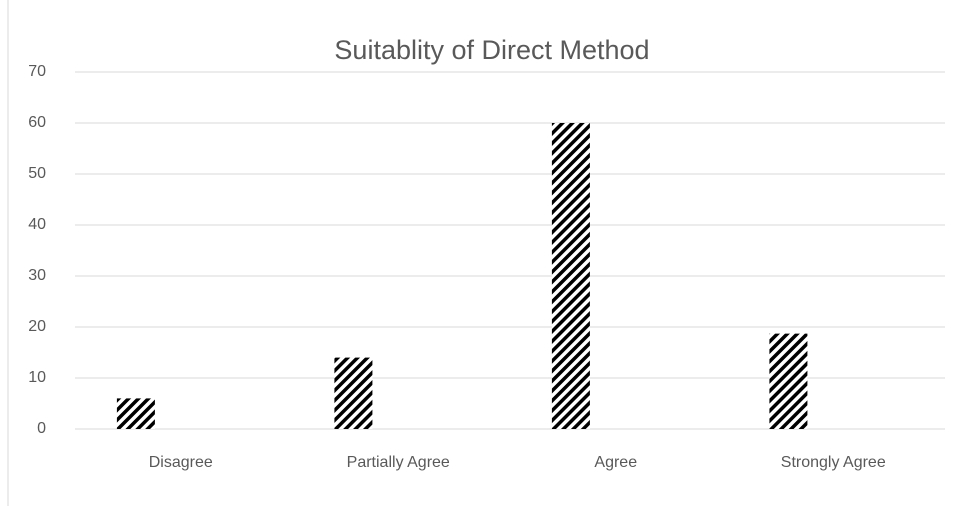  What do you see at coordinates (491, 50) in the screenshot?
I see `chart-title: Suitablity of Direct Method` at bounding box center [491, 50].